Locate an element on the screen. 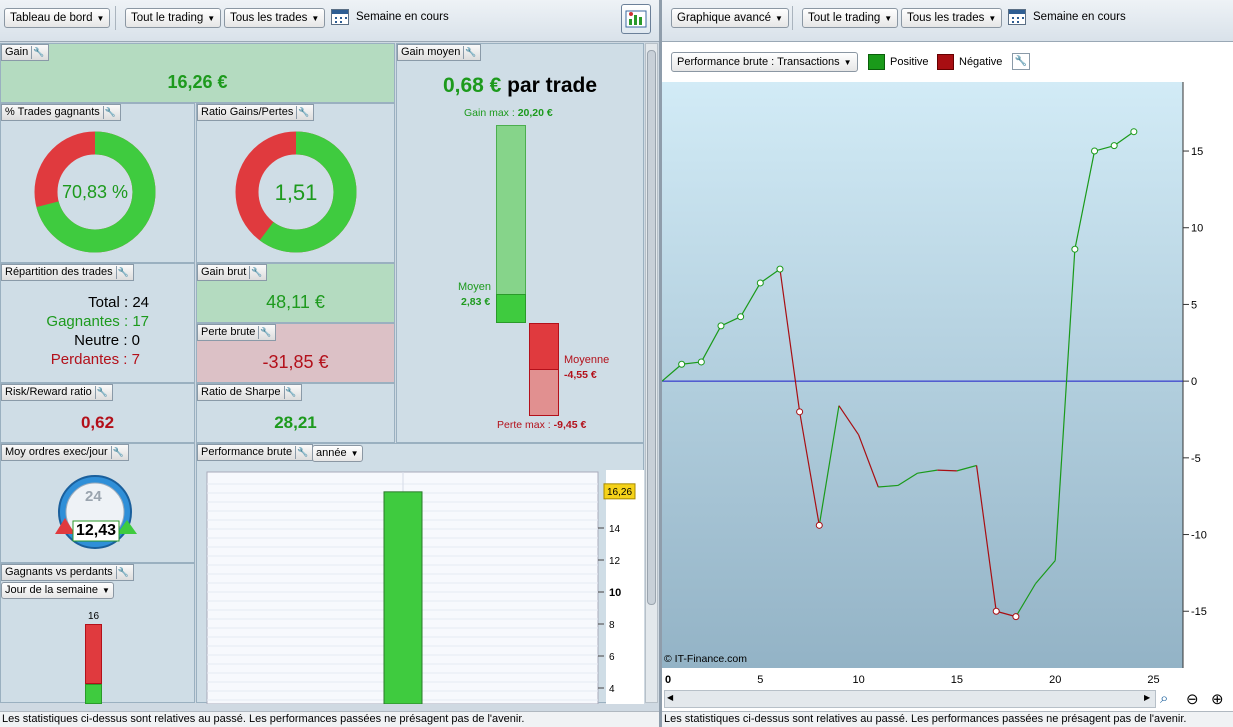 Image resolution: width=1233 pixels, height=727 pixels. chart-type-dropdown: Graphique avancé ▼ is located at coordinates (730, 18).